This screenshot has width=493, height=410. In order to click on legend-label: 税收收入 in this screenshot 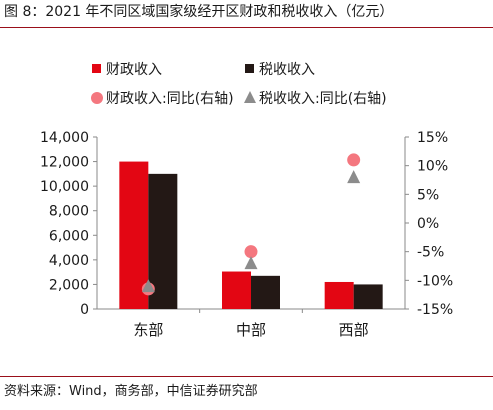, I will do `click(287, 70)`.